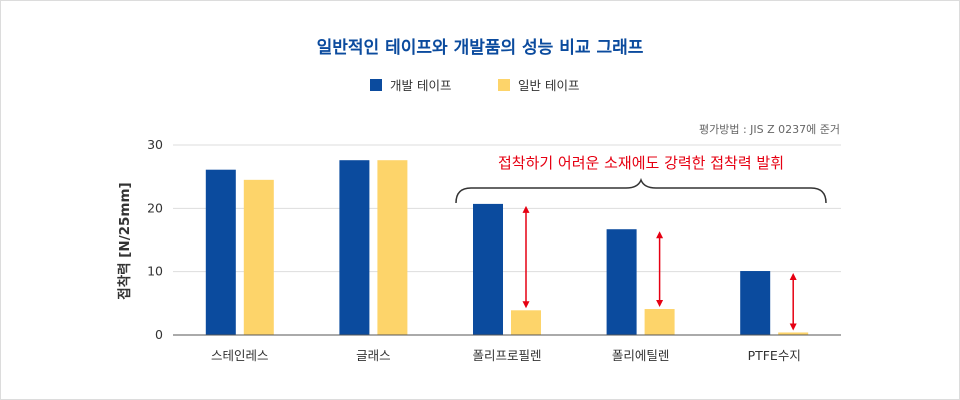 The width and height of the screenshot is (960, 400). Describe the element at coordinates (124, 240) in the screenshot. I see `y-axis-label: 접착력 [N/25mm]` at that location.